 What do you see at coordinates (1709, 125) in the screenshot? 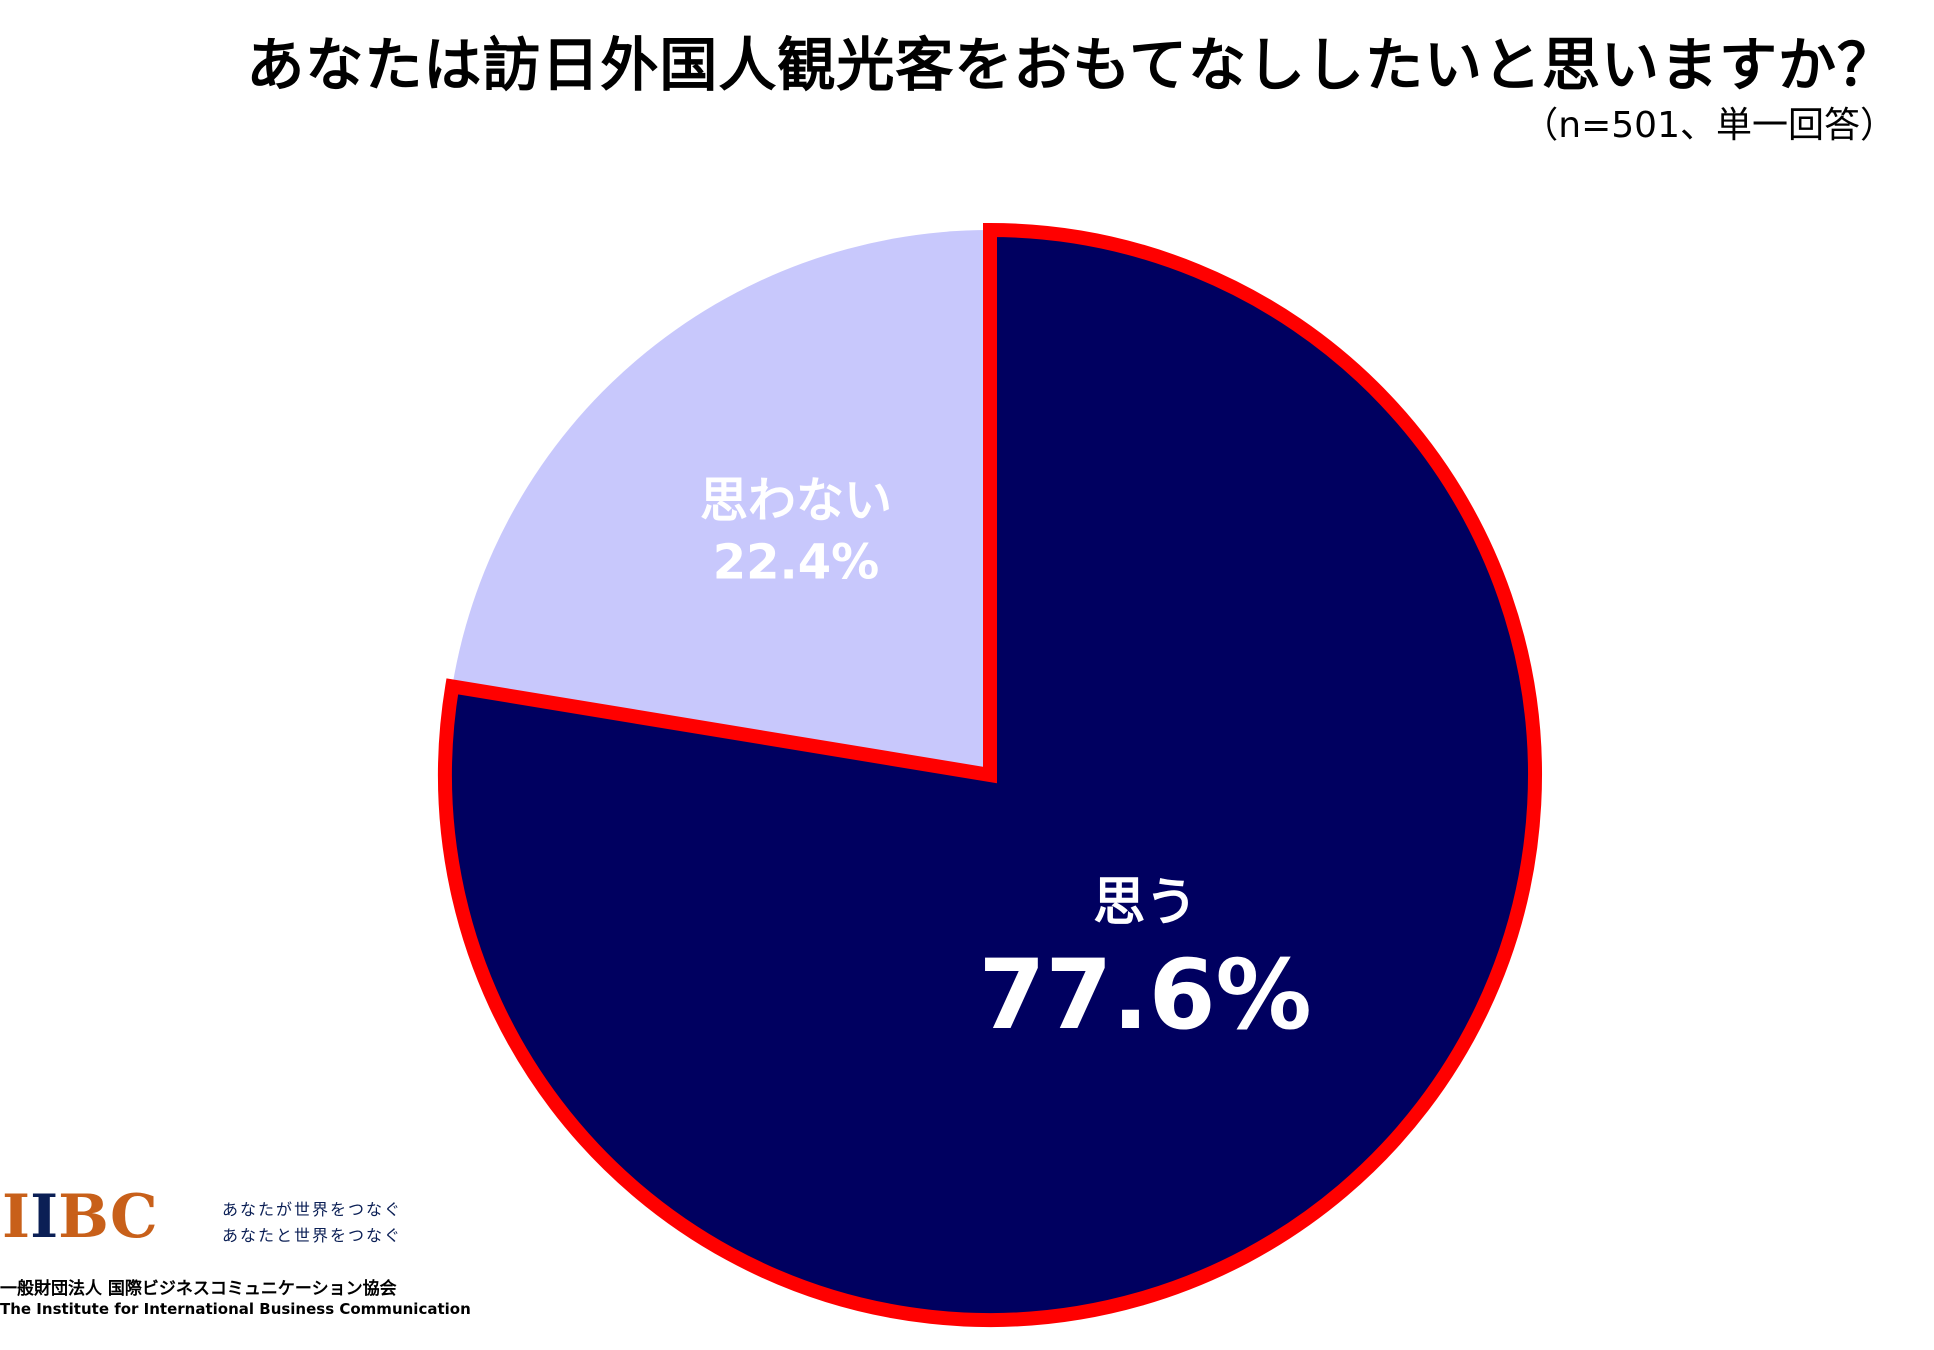
I see `chart-subtitle: （n=501、単一回答）` at bounding box center [1709, 125].